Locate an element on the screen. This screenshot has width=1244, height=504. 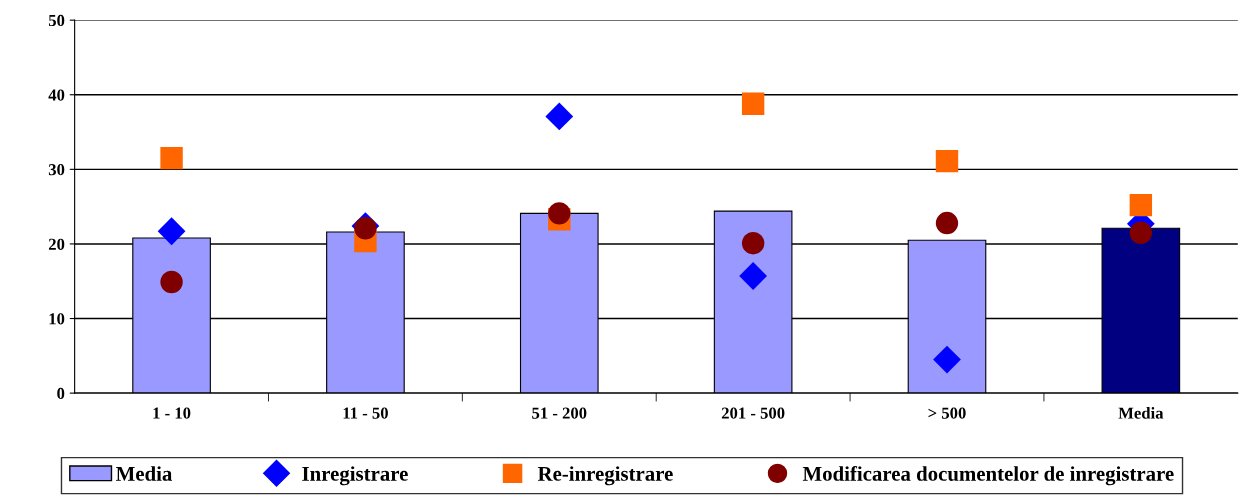
x-tick-label: 51 - 200 is located at coordinates (559, 413).